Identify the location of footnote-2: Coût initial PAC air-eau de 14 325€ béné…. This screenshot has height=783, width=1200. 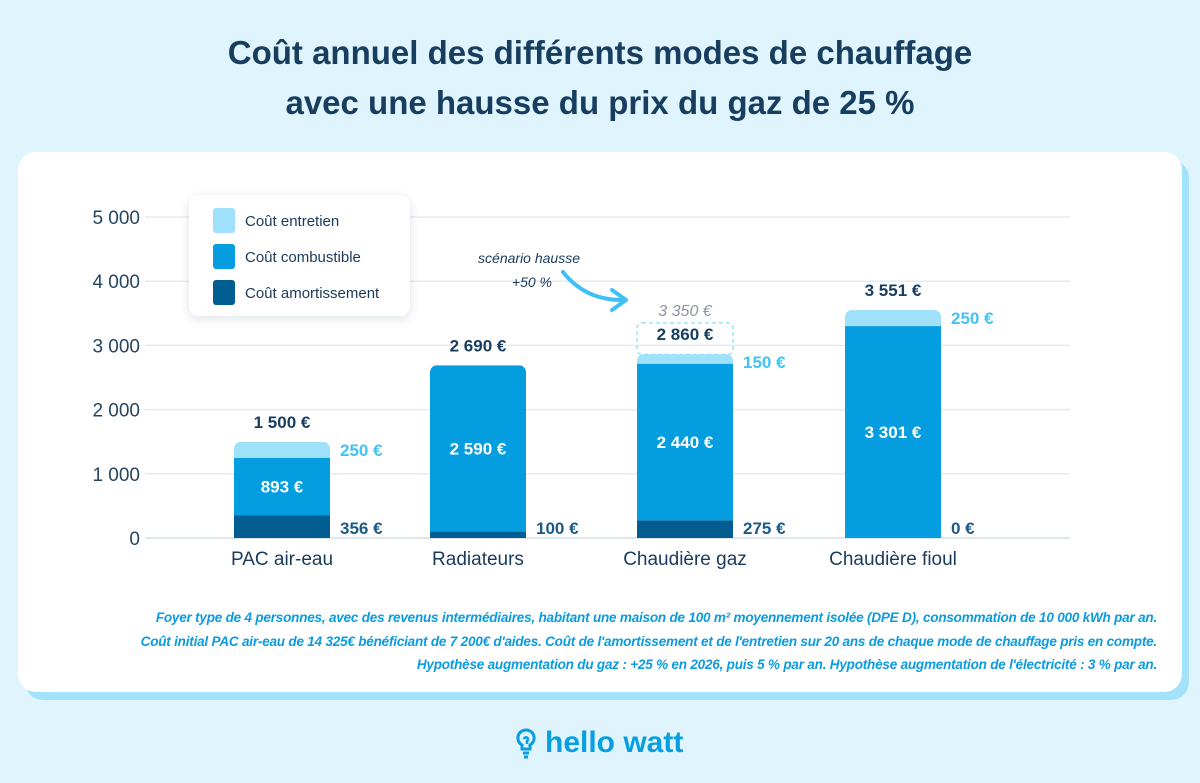
(649, 641).